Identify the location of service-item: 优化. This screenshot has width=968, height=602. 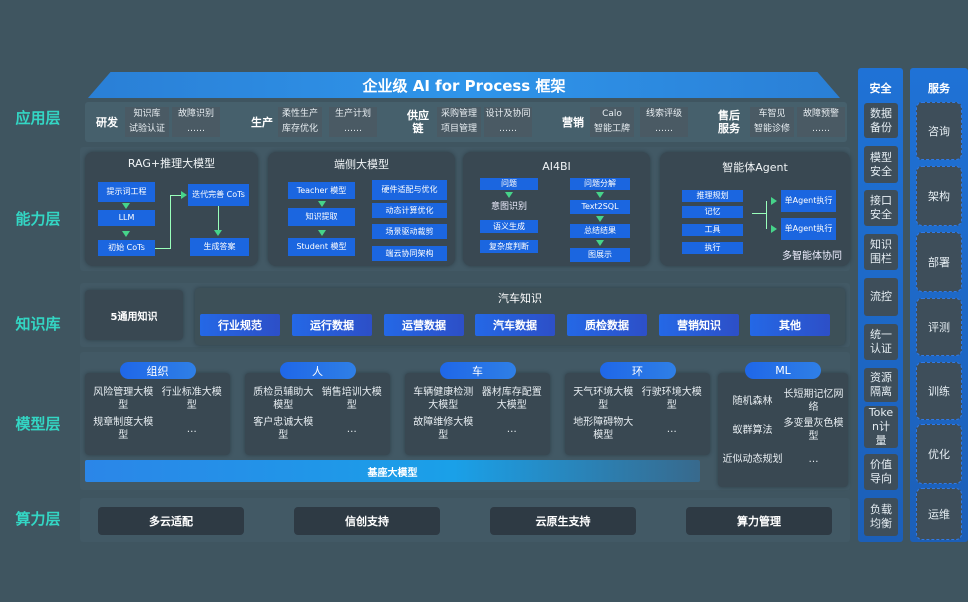
(939, 454).